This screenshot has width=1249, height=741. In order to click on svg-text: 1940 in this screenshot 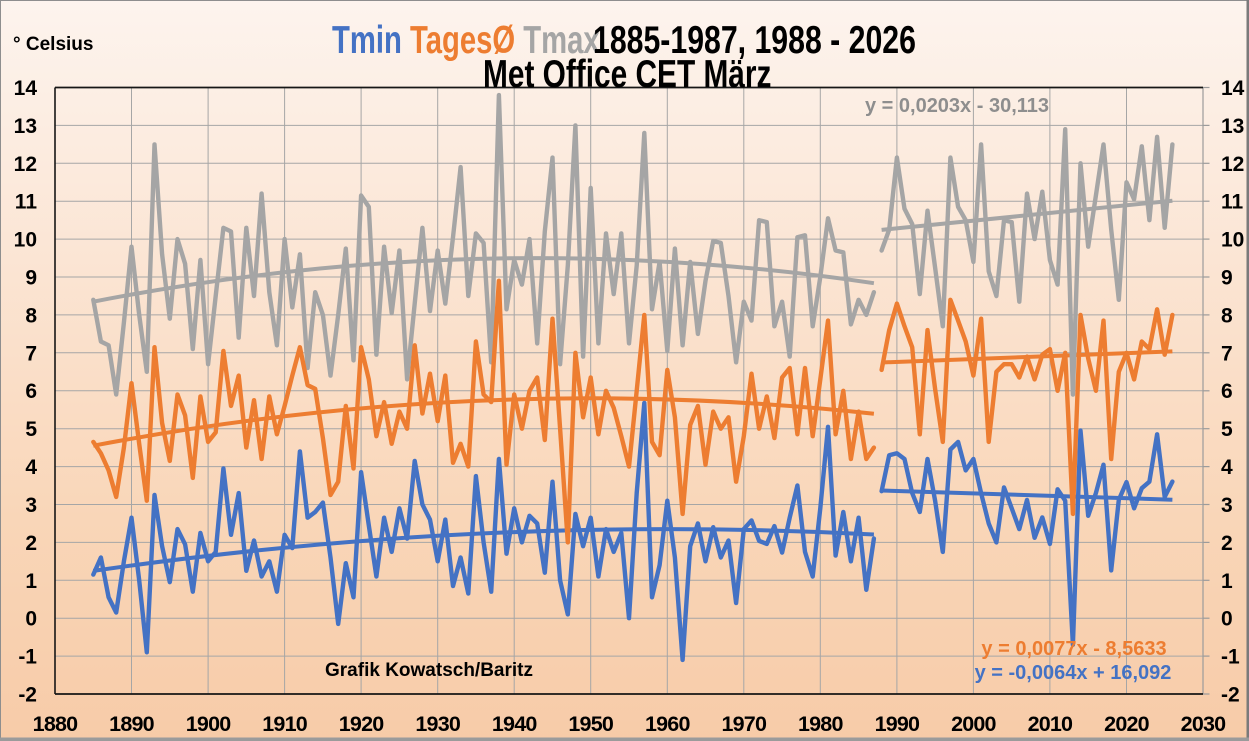, I will do `click(514, 724)`.